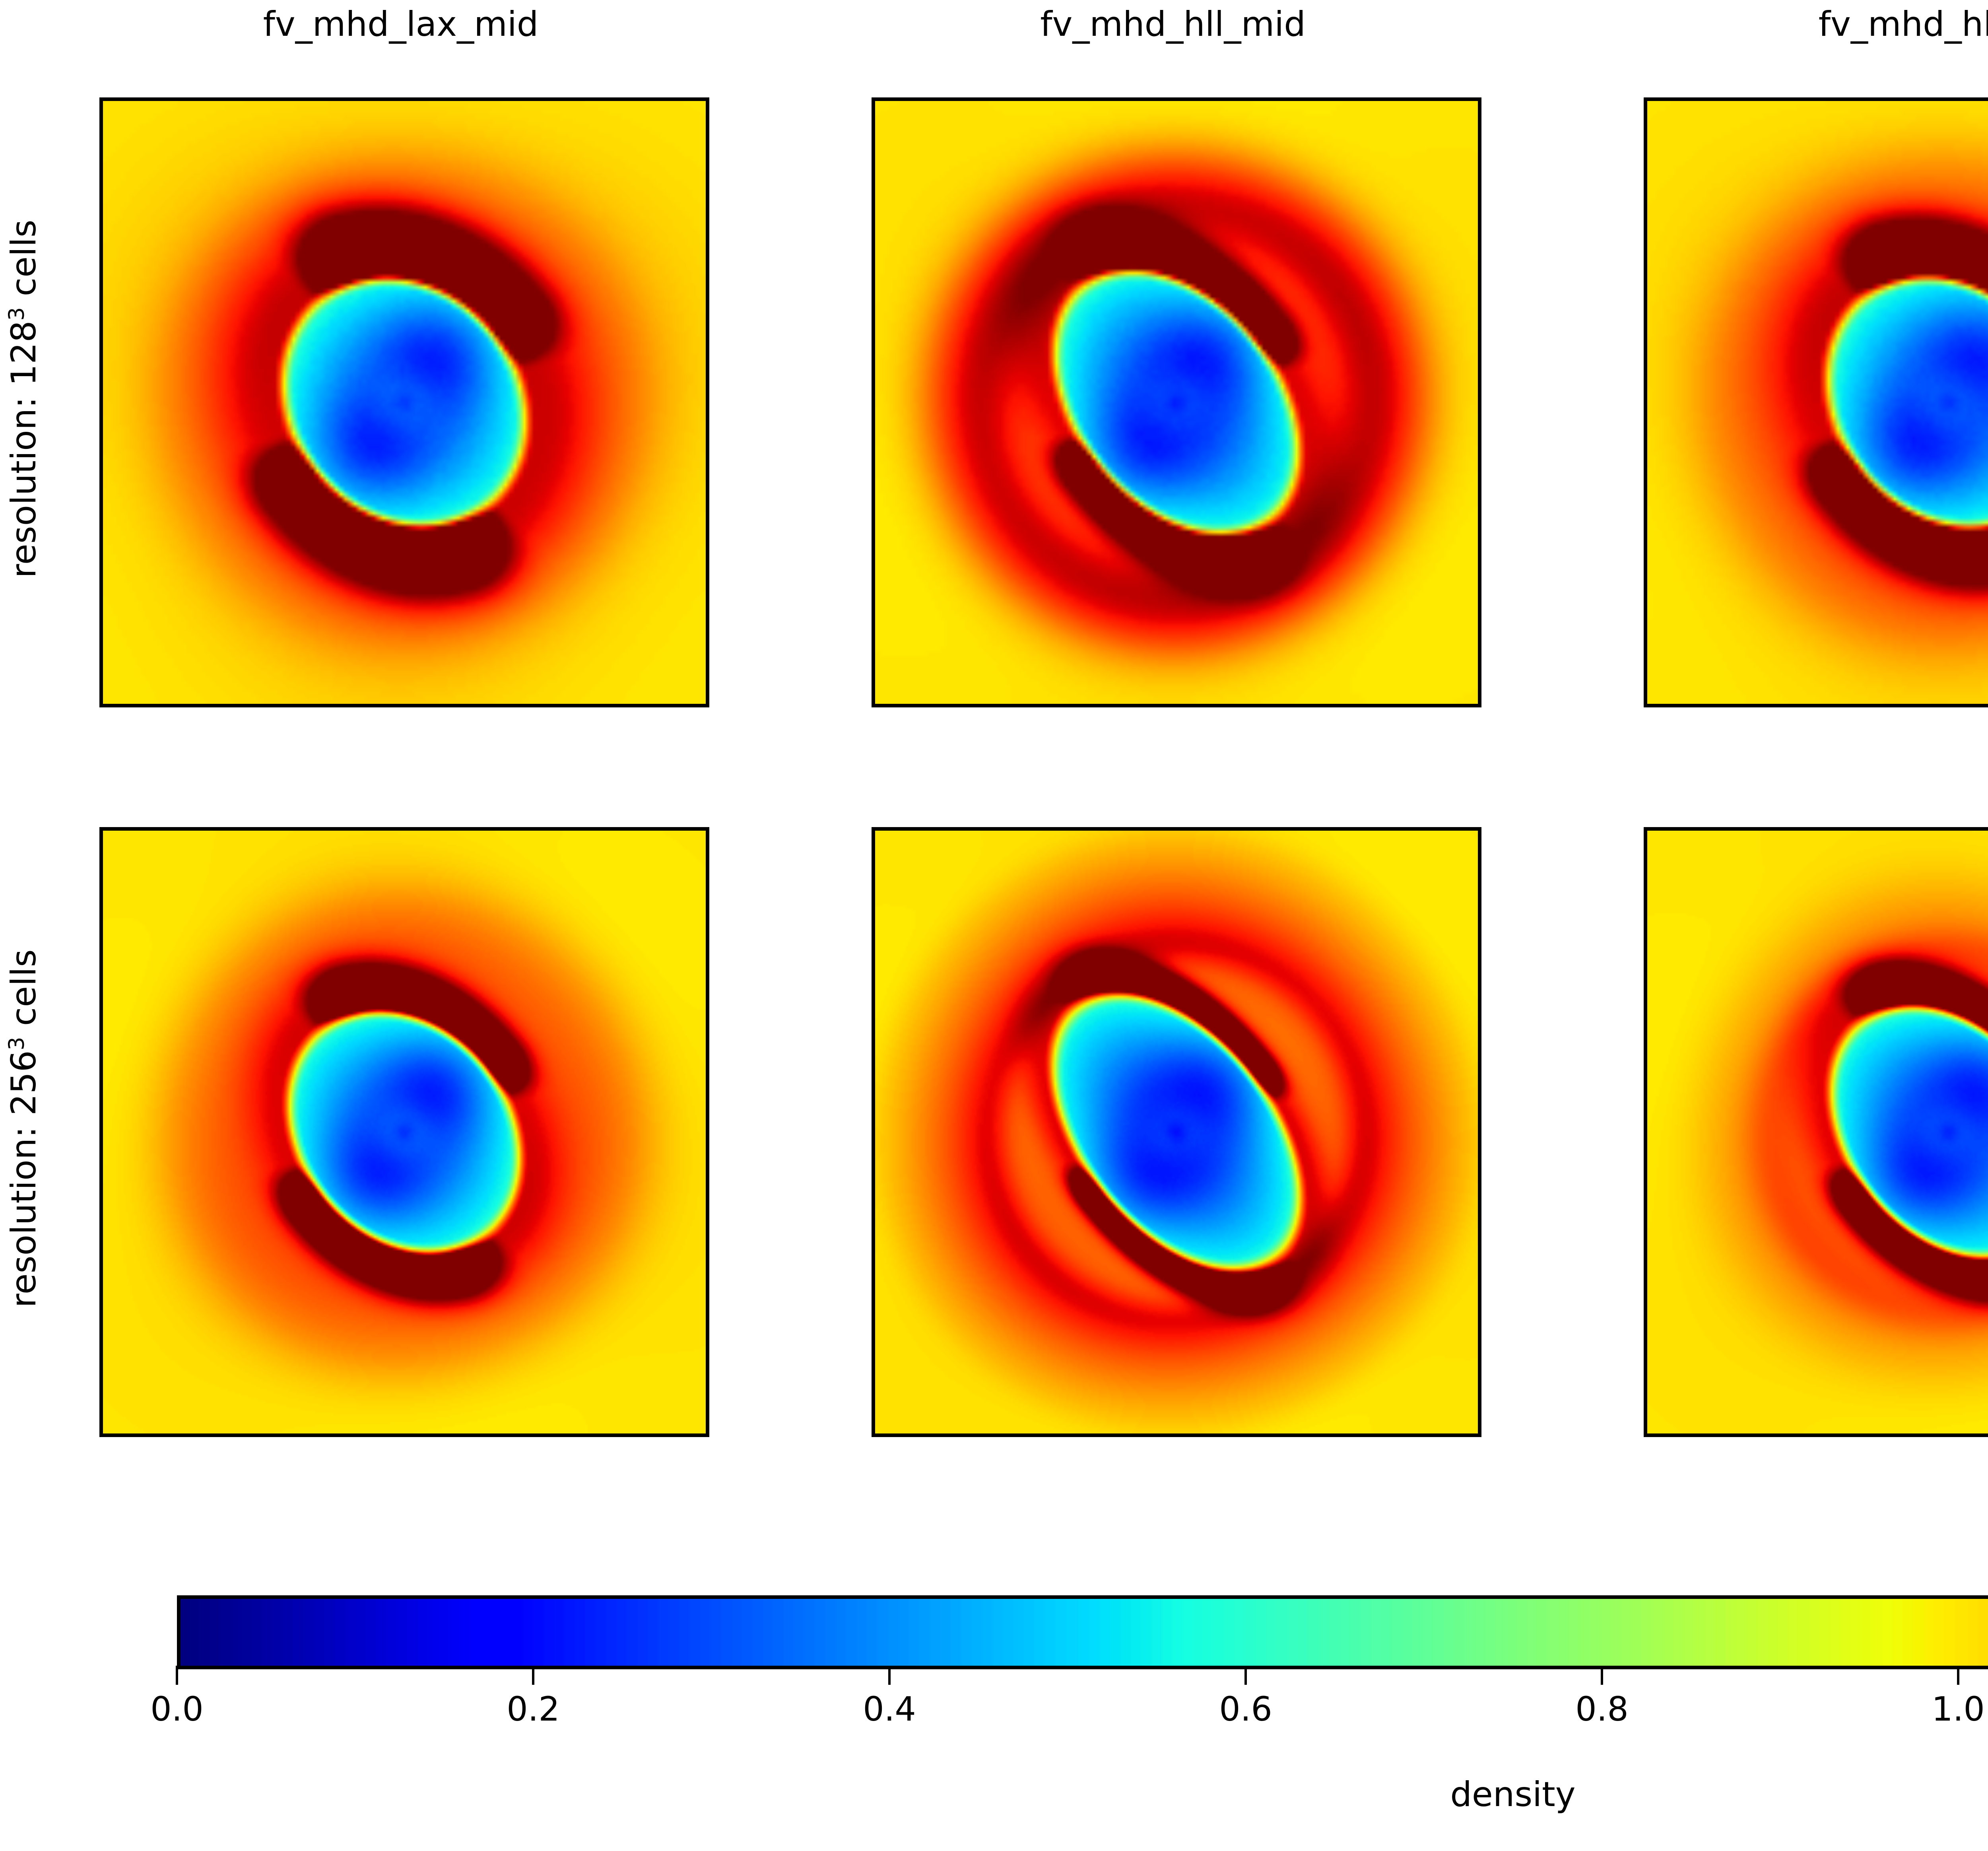 The width and height of the screenshot is (1988, 1851). I want to click on colorbar-tick-0.2, so click(533, 1675).